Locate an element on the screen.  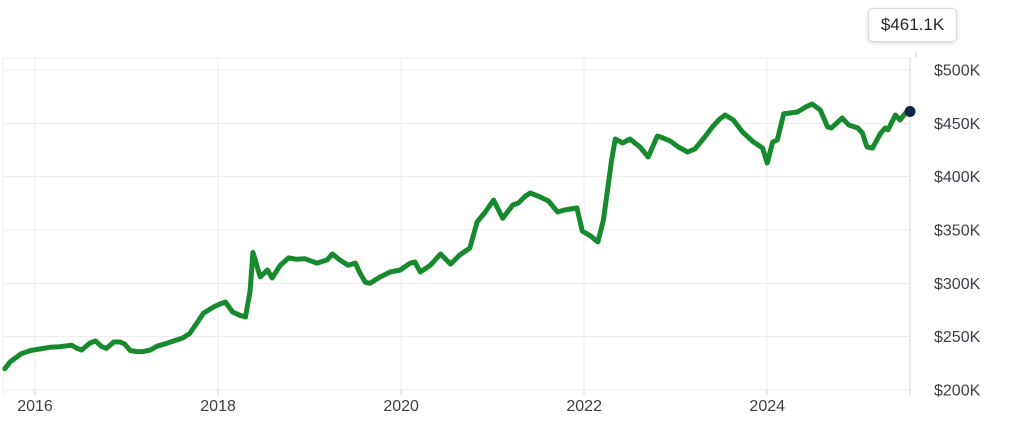
y-axis-label: $350K is located at coordinates (957, 231).